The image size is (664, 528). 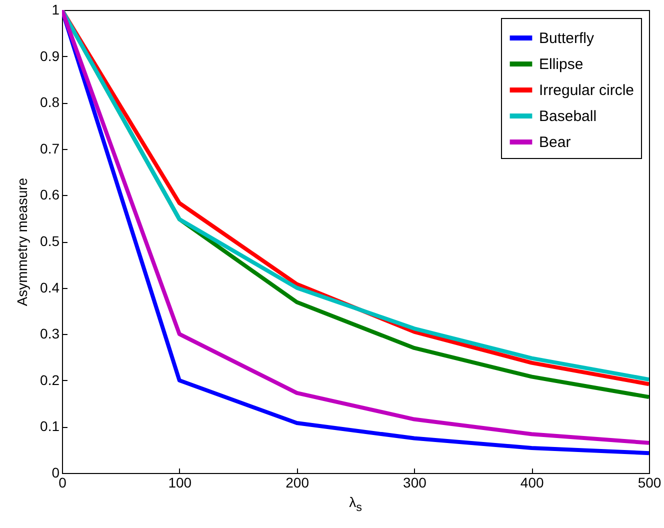 I want to click on legend-label: Bear, so click(x=555, y=142).